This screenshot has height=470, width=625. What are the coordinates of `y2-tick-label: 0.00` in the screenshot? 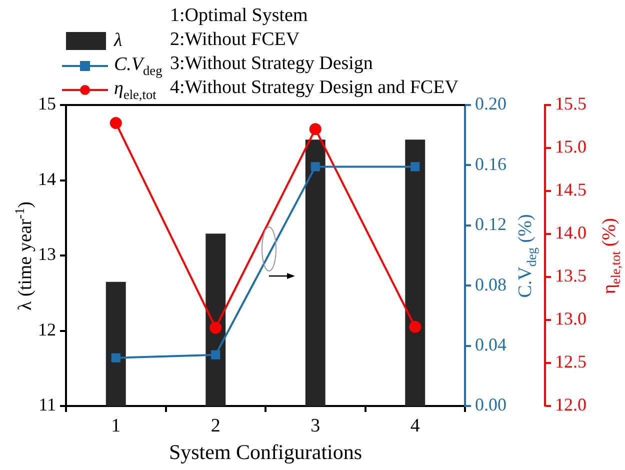 It's located at (490, 404).